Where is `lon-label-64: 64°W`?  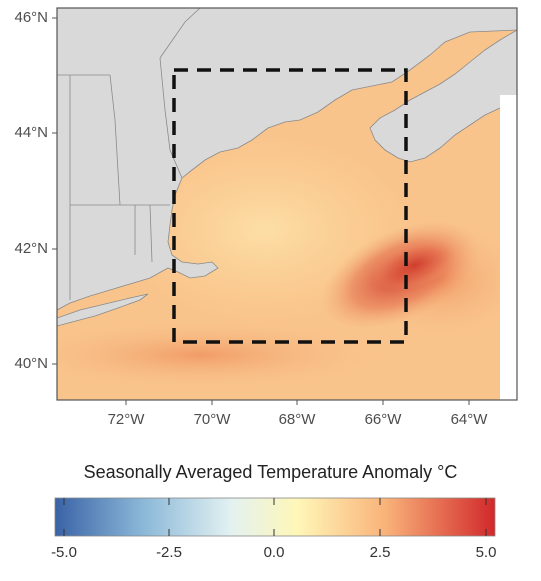
lon-label-64: 64°W is located at coordinates (469, 419).